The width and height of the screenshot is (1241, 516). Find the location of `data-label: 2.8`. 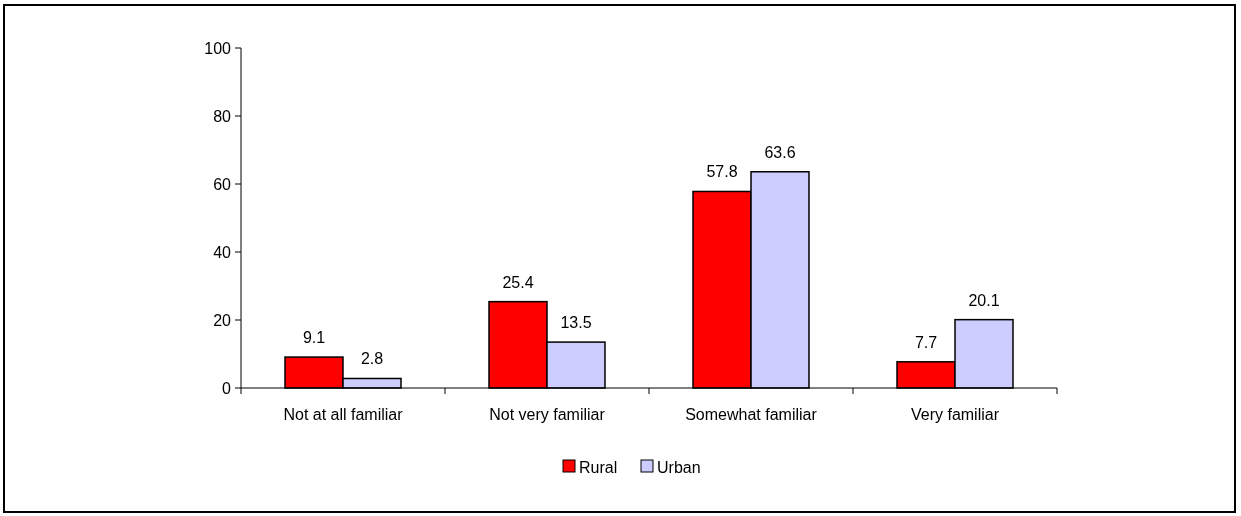

data-label: 2.8 is located at coordinates (372, 359).